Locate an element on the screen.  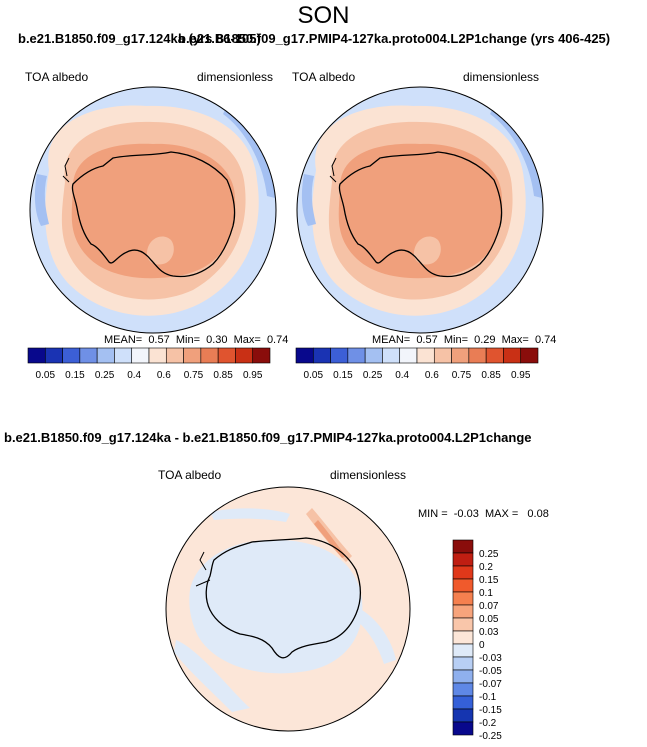
colorbar-3-tick-label: -0.05 is located at coordinates (490, 671).